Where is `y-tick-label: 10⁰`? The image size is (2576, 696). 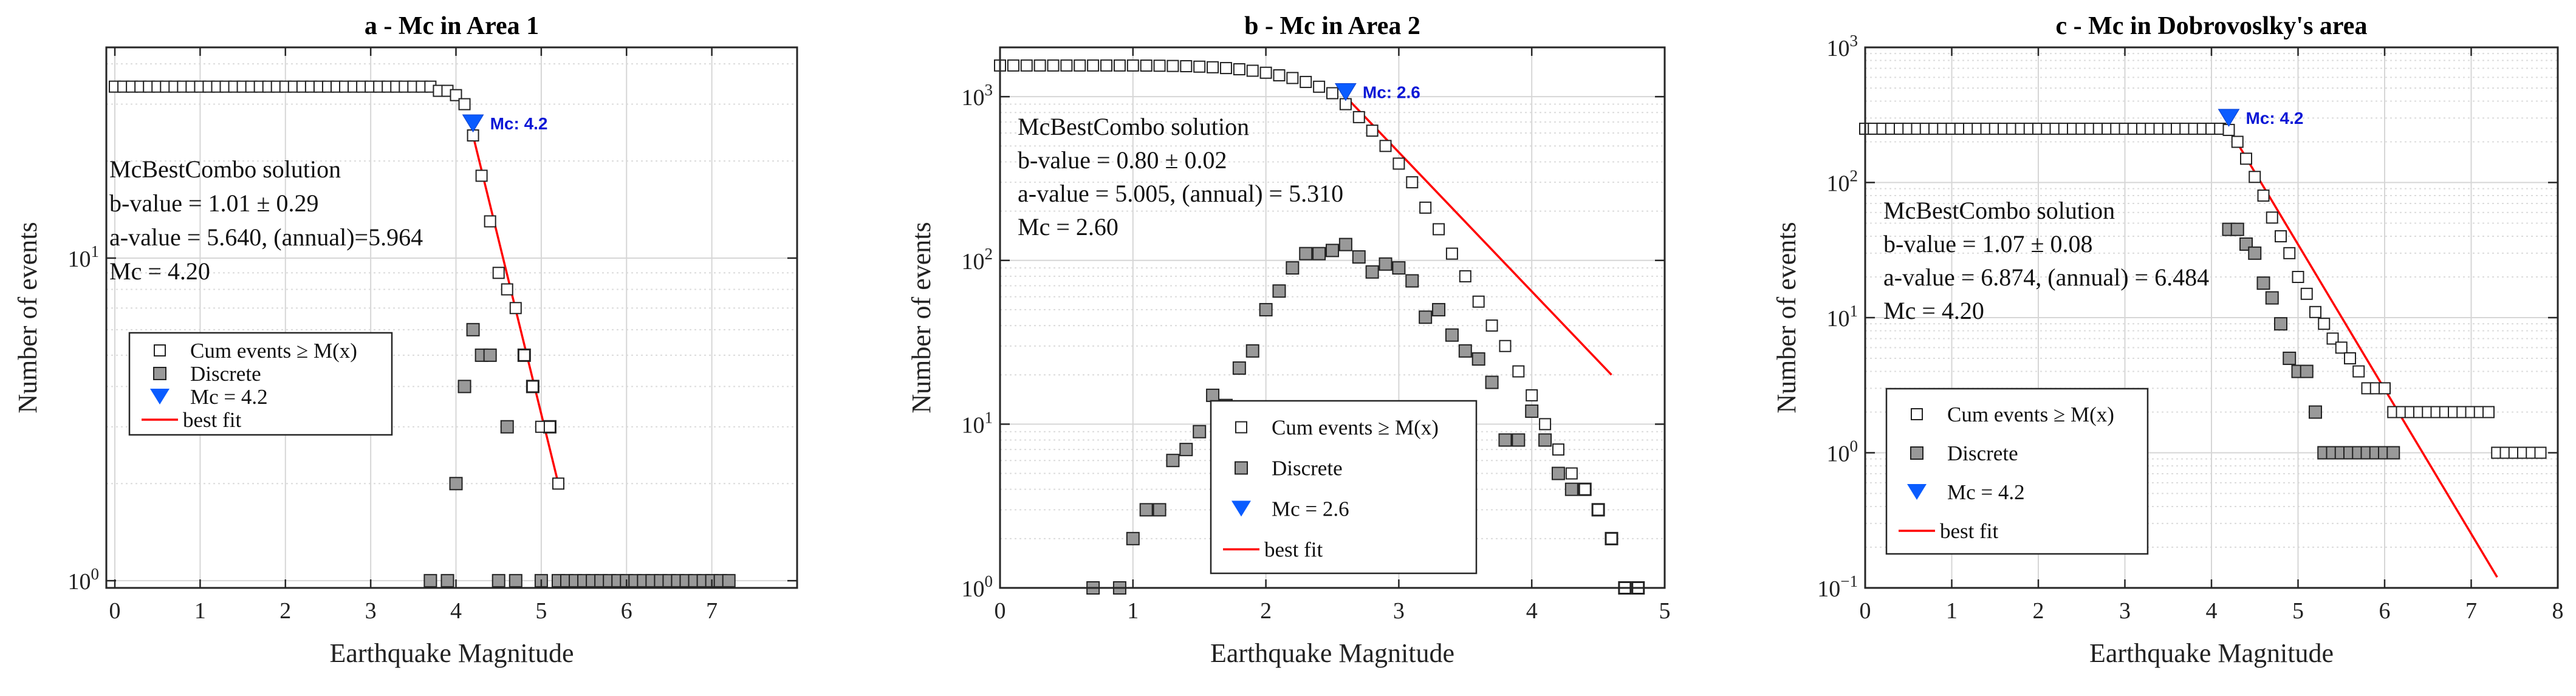 y-tick-label: 10⁰ is located at coordinates (84, 580).